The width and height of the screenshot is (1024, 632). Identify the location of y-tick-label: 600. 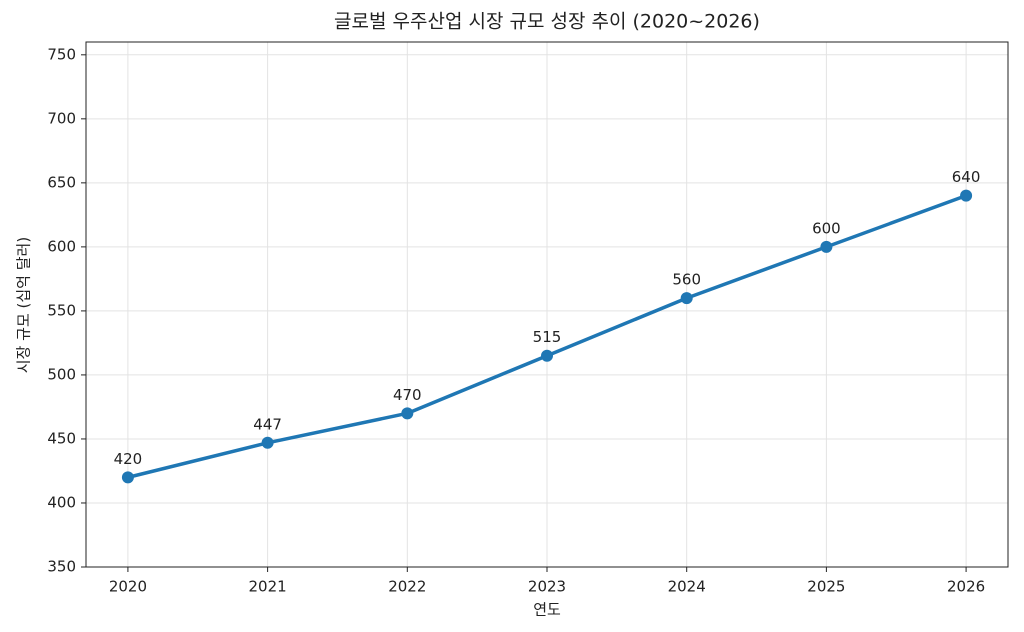
(61, 246).